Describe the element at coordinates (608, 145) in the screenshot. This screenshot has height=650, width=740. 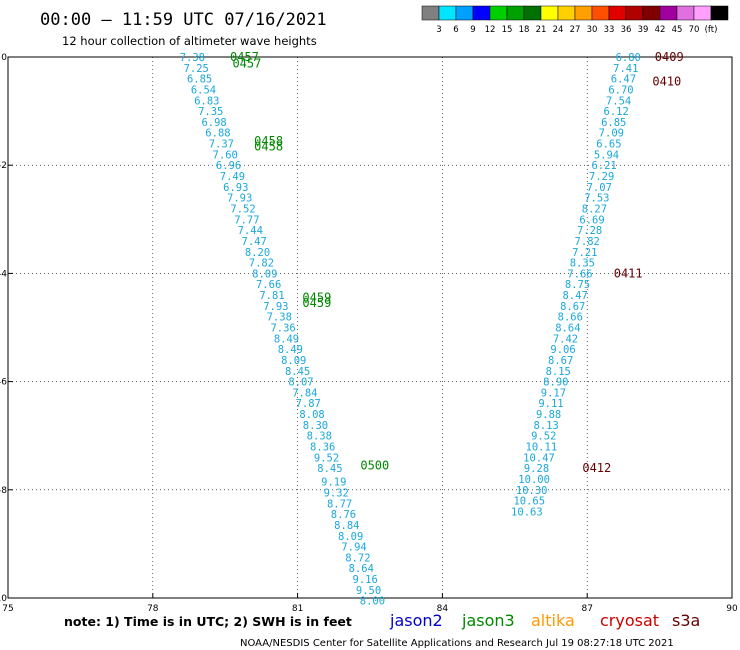
I see `swh-value-label: 6.65` at that location.